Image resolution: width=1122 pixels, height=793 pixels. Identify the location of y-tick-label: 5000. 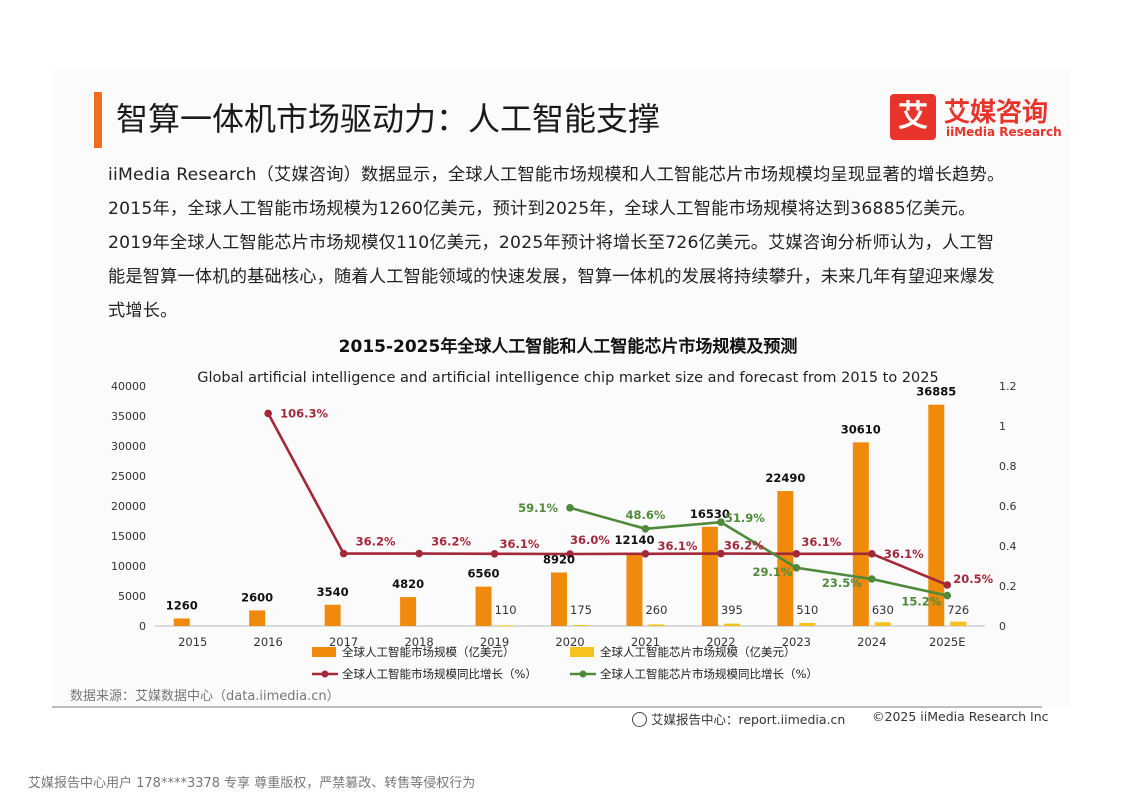
(132, 596).